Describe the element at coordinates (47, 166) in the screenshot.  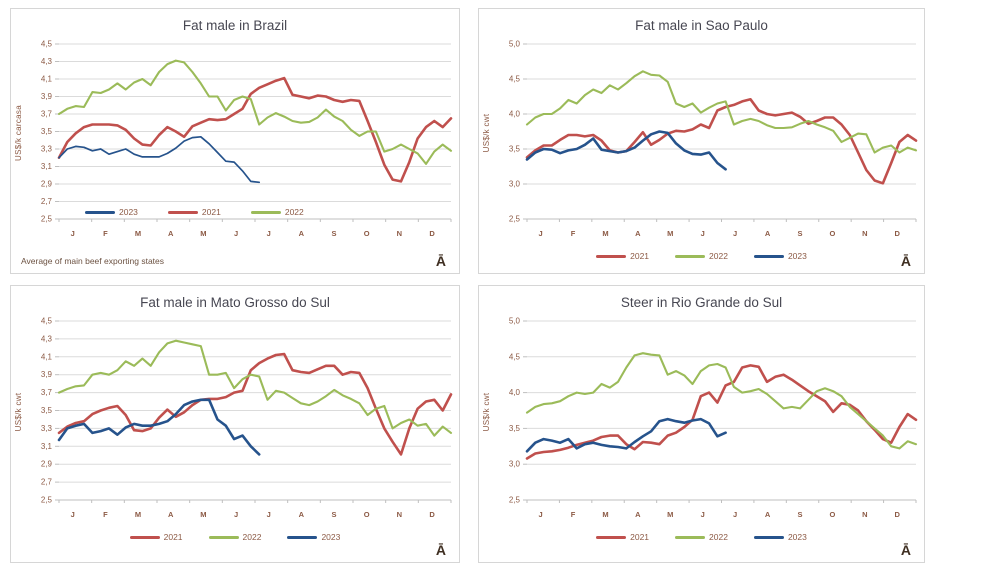
I see `svg-text: 3,1` at that location.